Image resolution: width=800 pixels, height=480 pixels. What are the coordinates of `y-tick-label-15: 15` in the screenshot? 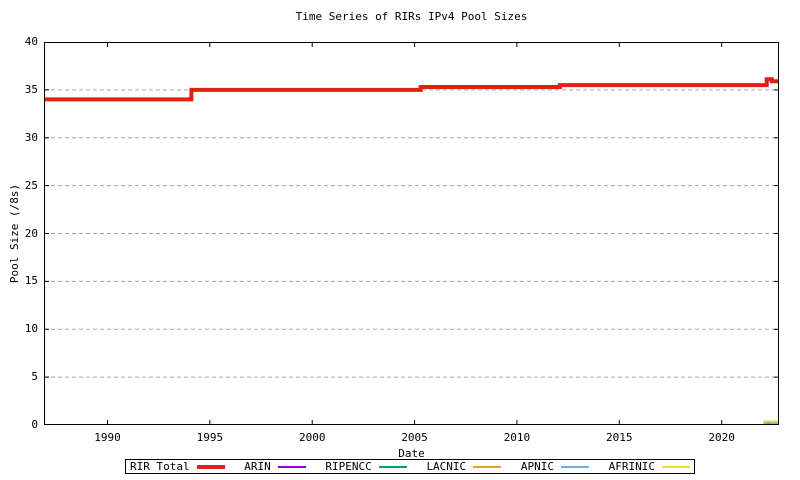 It's located at (31, 281).